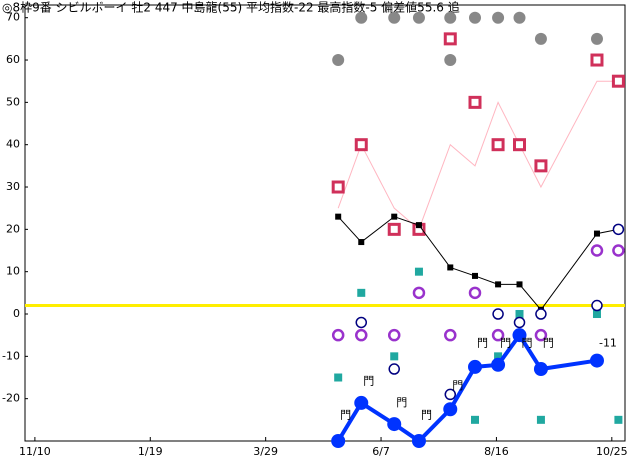 The image size is (632, 460). Describe the element at coordinates (13, 17) in the screenshot. I see `y-tick-label: 70` at that location.